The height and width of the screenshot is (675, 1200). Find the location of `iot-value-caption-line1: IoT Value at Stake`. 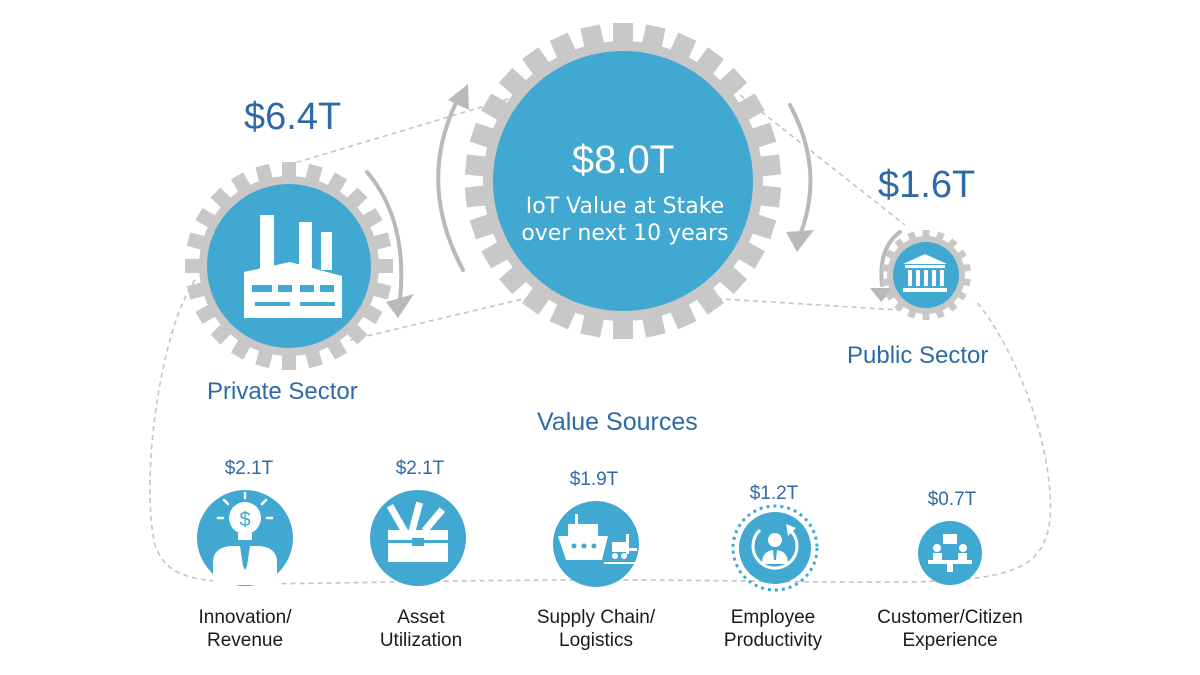

iot-value-caption-line1: IoT Value at Stake is located at coordinates (625, 206).